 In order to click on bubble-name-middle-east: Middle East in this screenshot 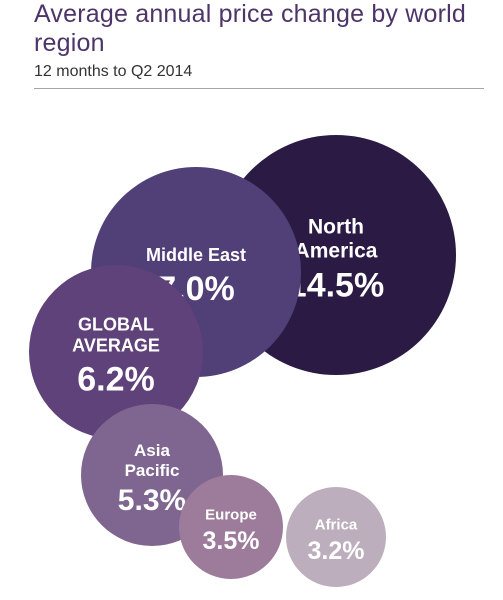, I will do `click(196, 255)`.